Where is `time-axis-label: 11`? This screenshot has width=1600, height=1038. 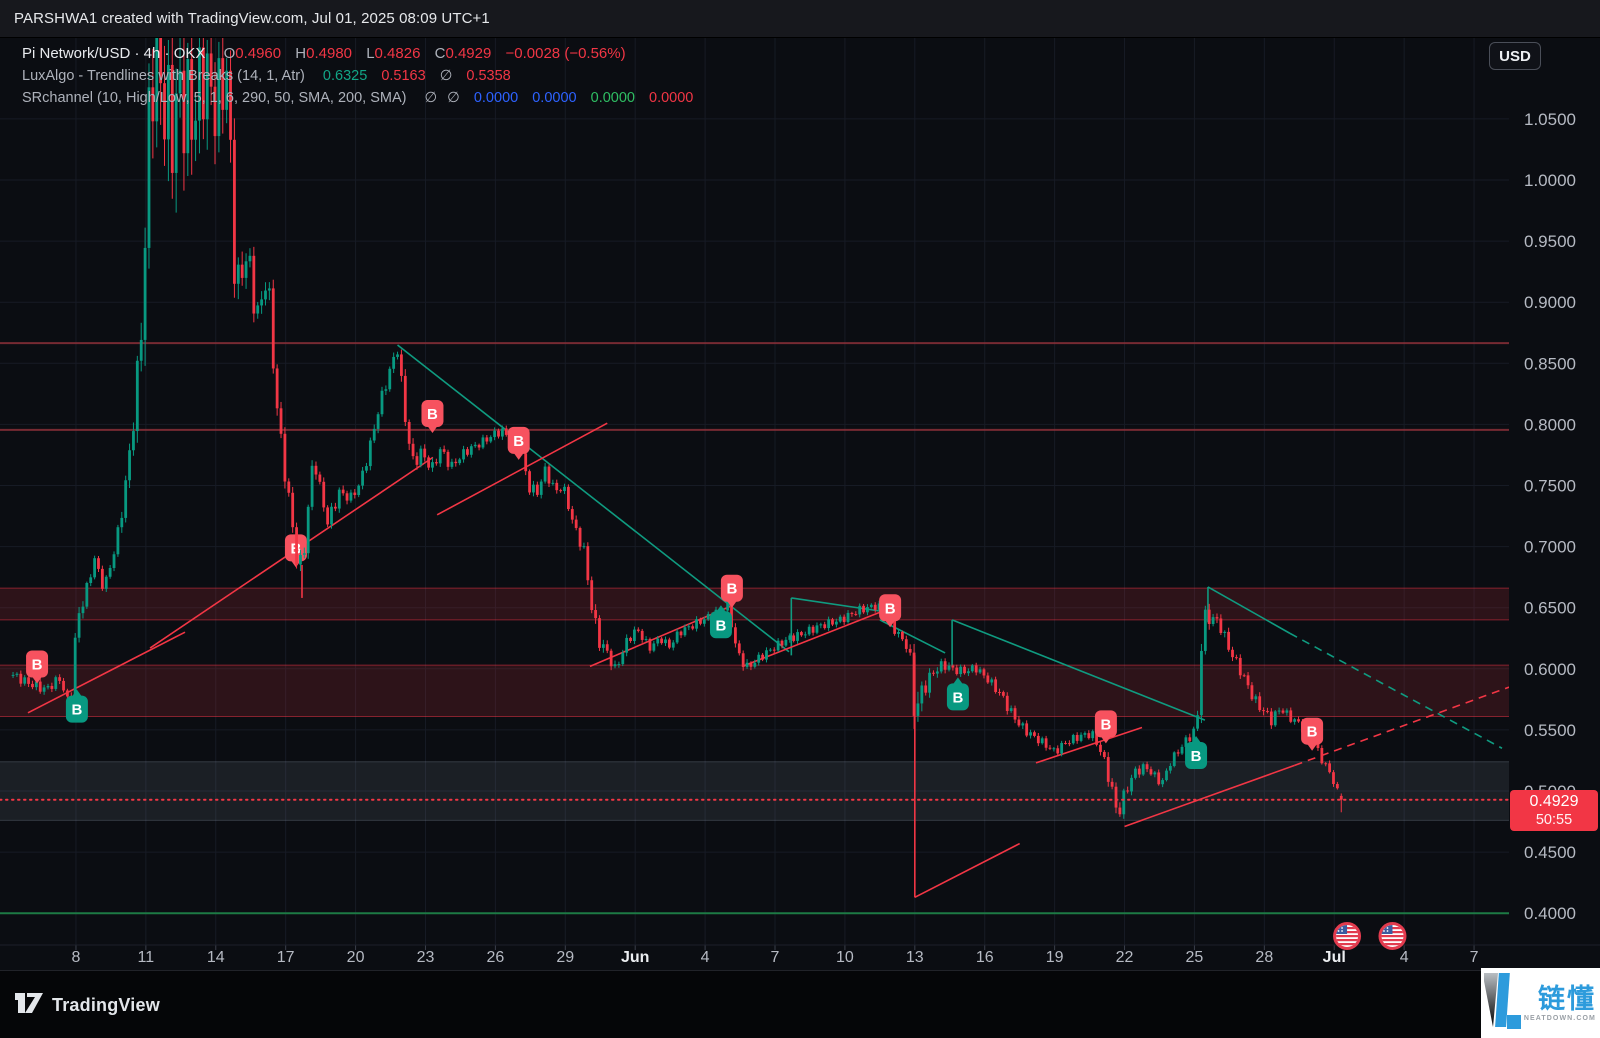
time-axis-label: 11 is located at coordinates (146, 957).